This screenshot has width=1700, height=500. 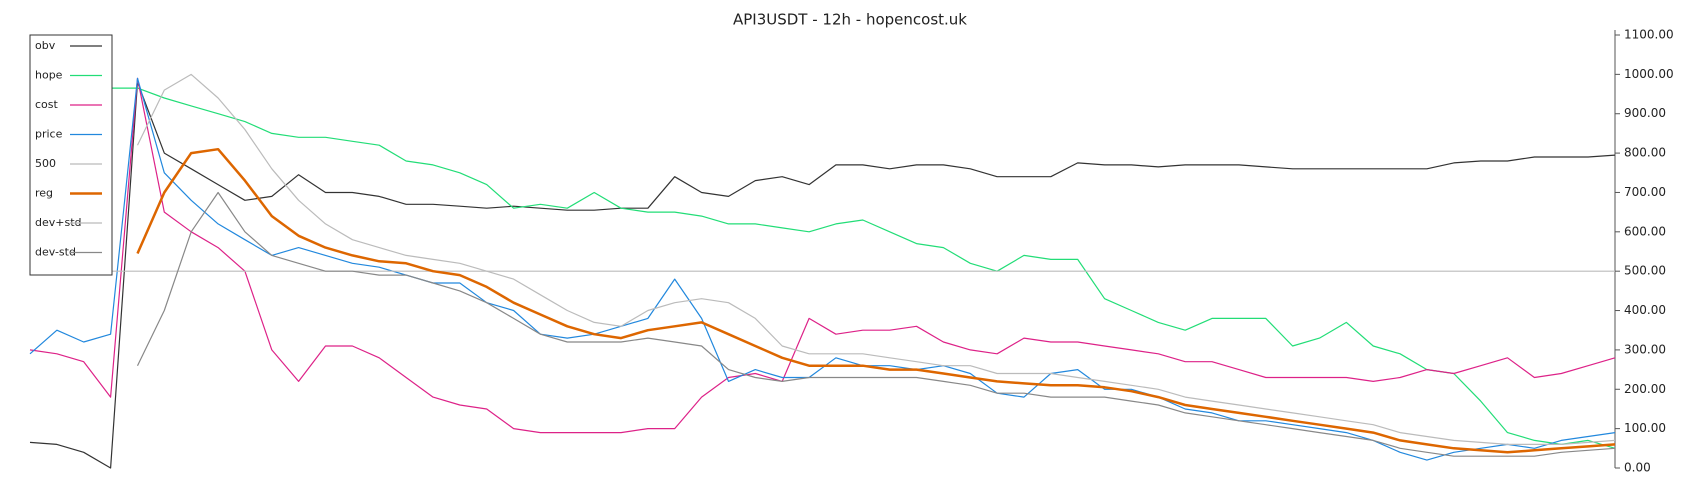 I want to click on legend-label: 500, so click(x=45, y=163).